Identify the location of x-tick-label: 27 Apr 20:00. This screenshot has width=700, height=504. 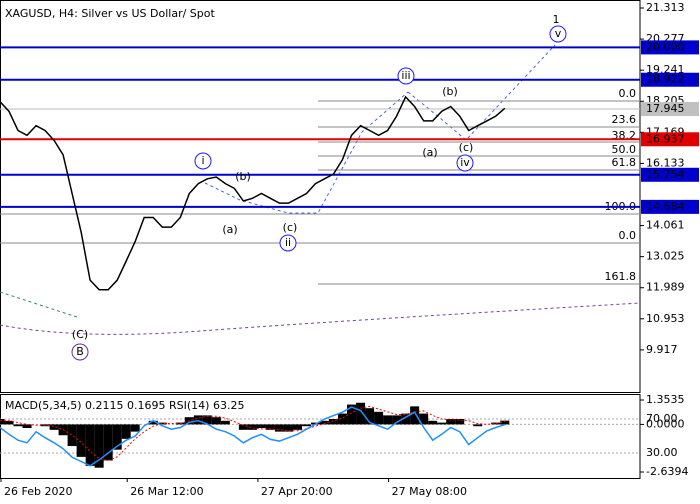
(297, 491).